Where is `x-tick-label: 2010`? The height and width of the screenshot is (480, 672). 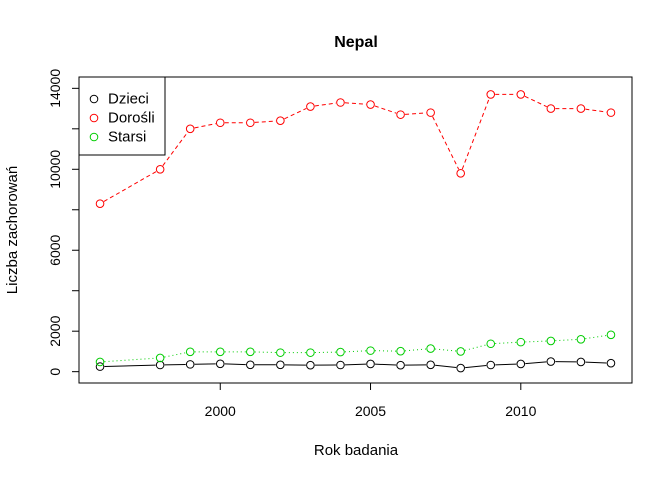
x-tick-label: 2010 is located at coordinates (520, 411).